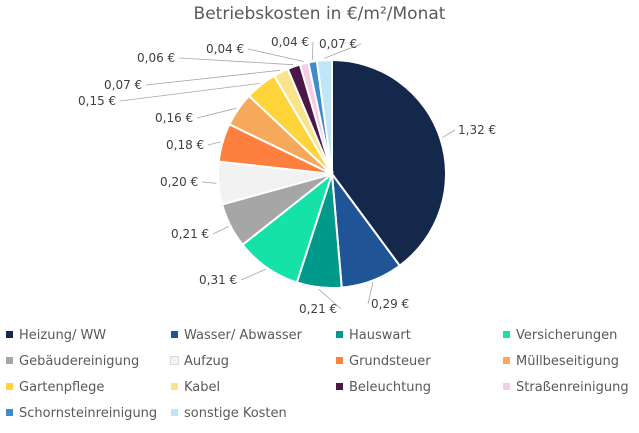 The height and width of the screenshot is (433, 639). I want to click on data-label-aufzug: 0,20 €, so click(179, 182).